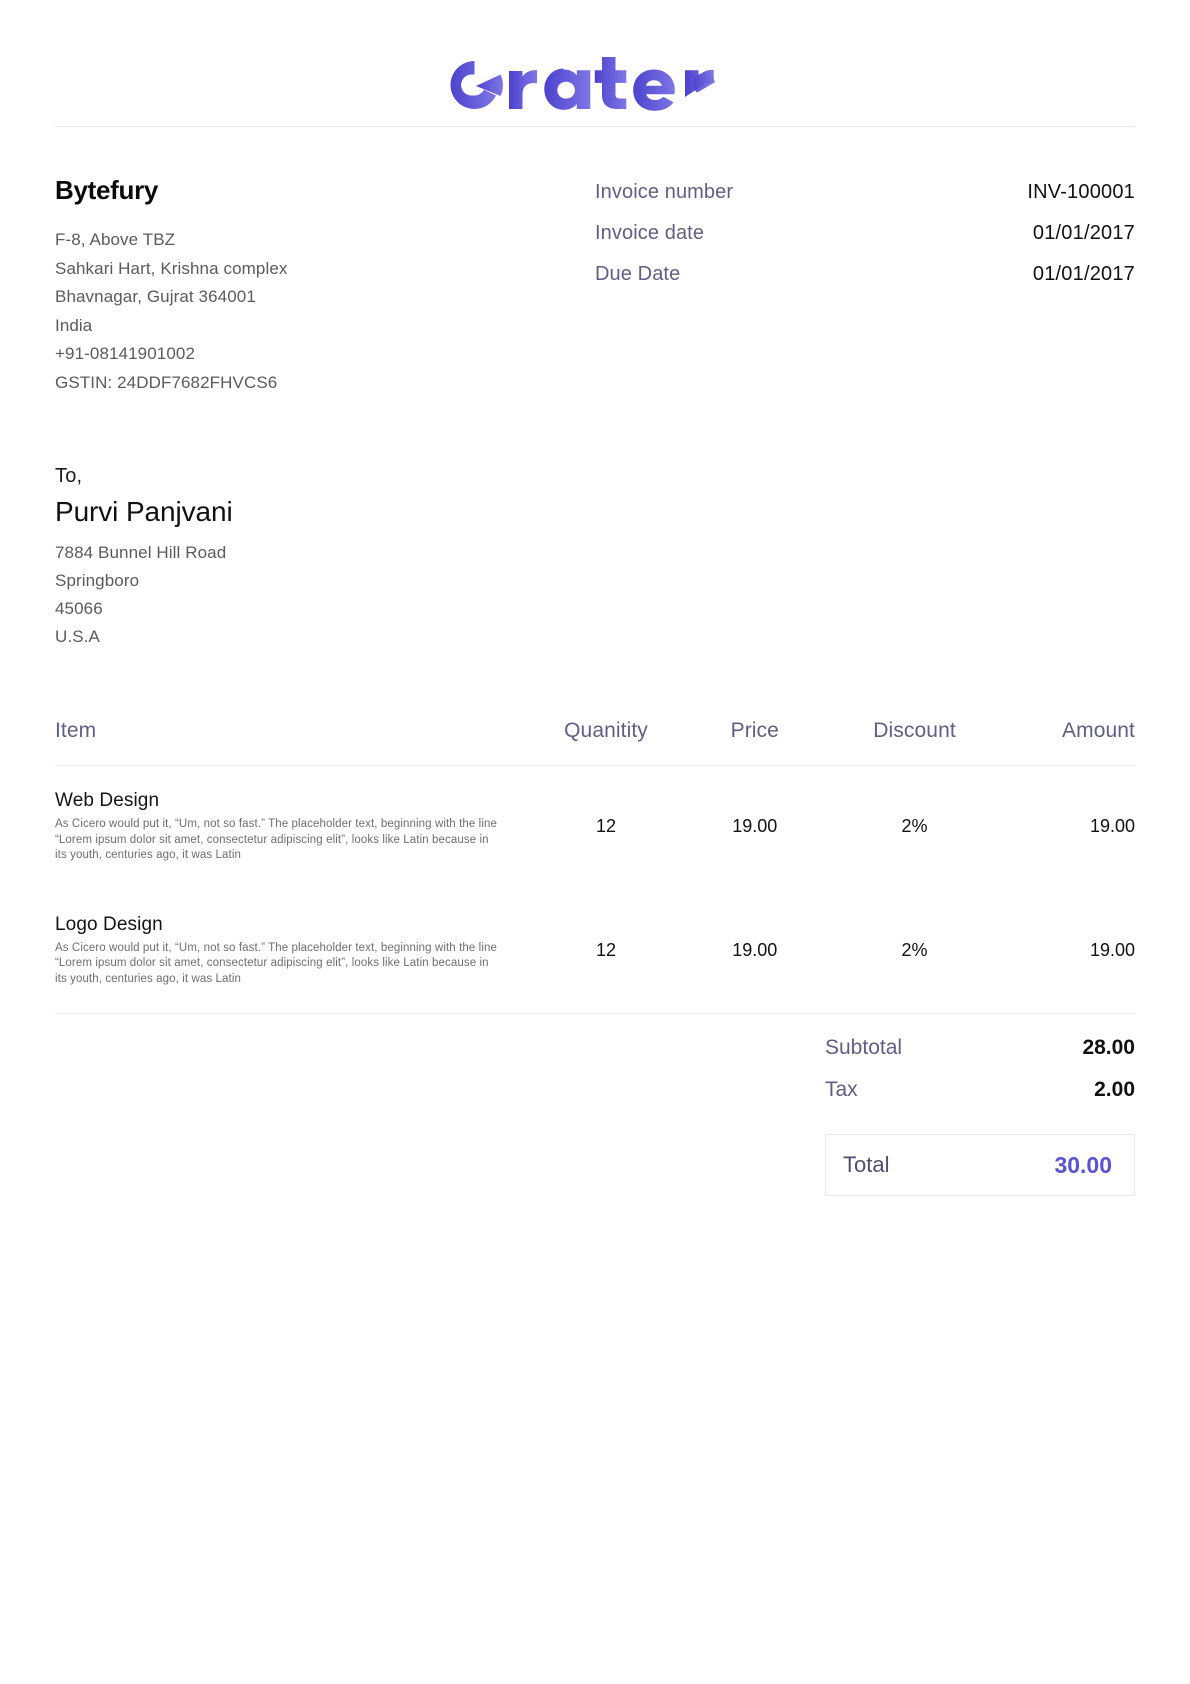 This screenshot has height=1684, width=1190. I want to click on brand-header, so click(595, 63).